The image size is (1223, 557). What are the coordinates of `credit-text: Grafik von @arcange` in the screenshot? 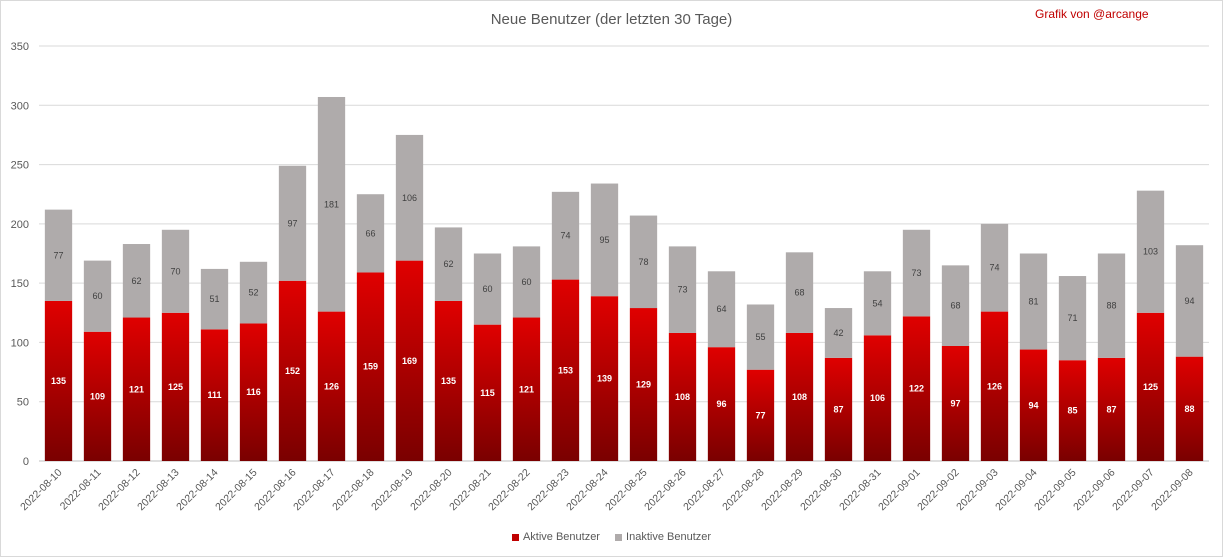 It's located at (1092, 14).